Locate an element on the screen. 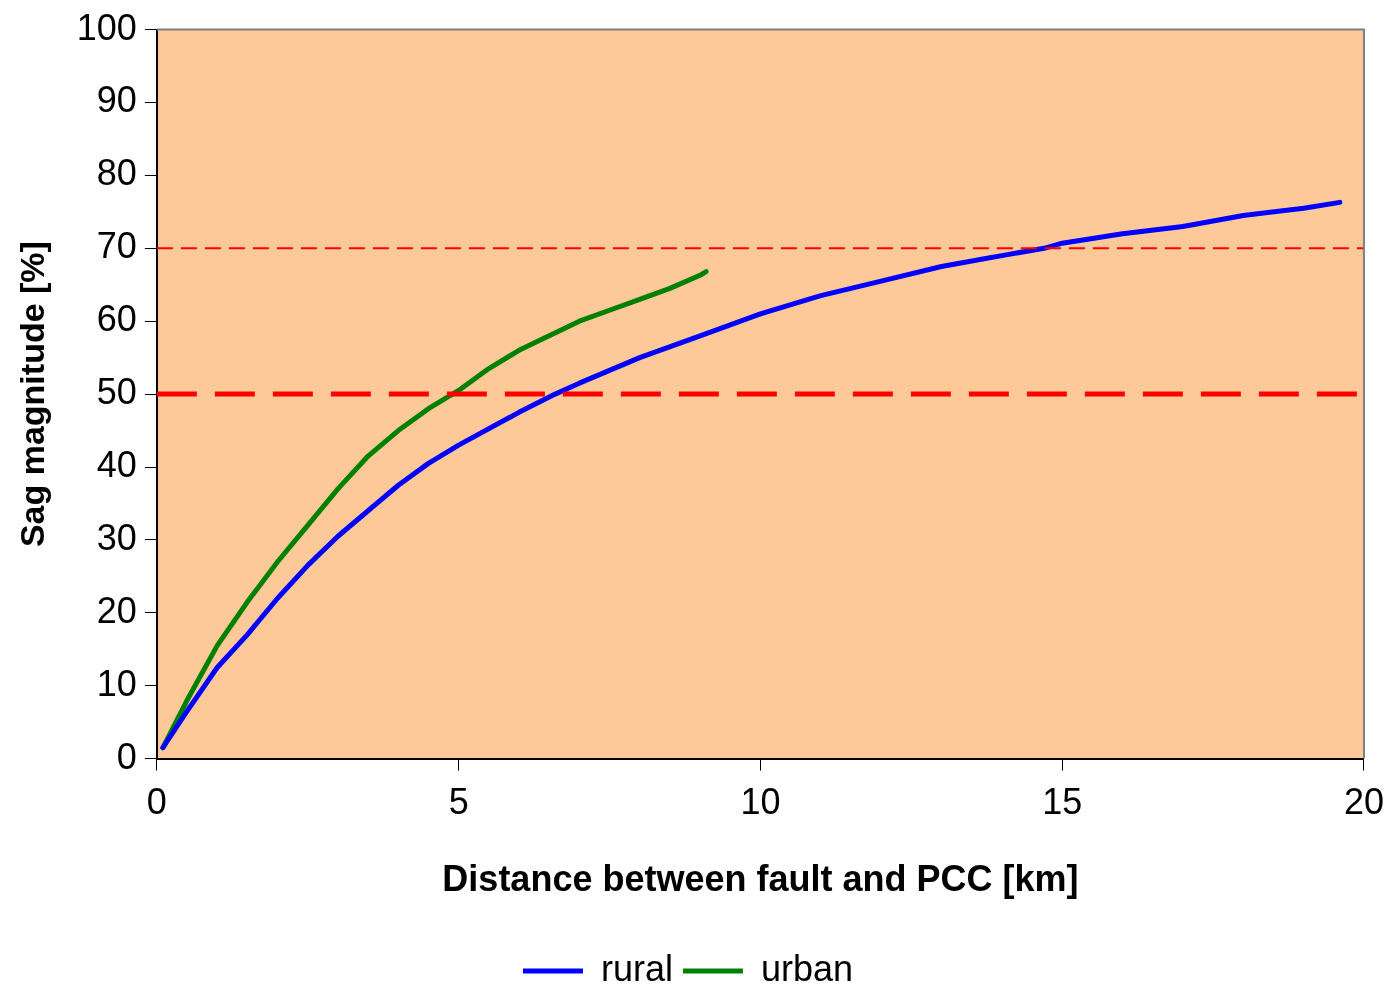 The width and height of the screenshot is (1396, 999). x-tick-label: 15 is located at coordinates (1062, 802).